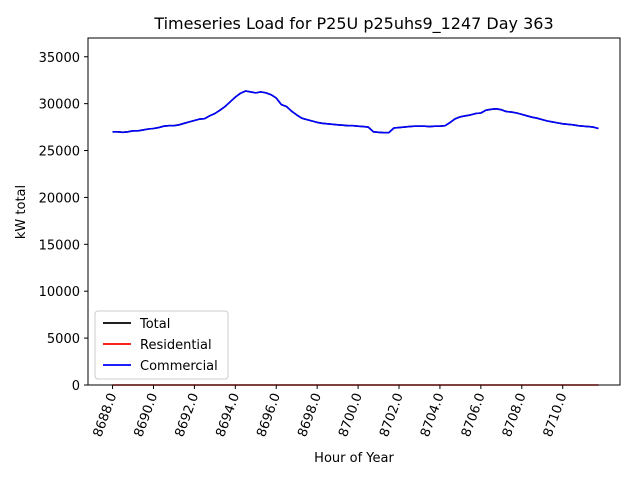  Describe the element at coordinates (556, 415) in the screenshot. I see `x-tick-label: 8710.0` at that location.